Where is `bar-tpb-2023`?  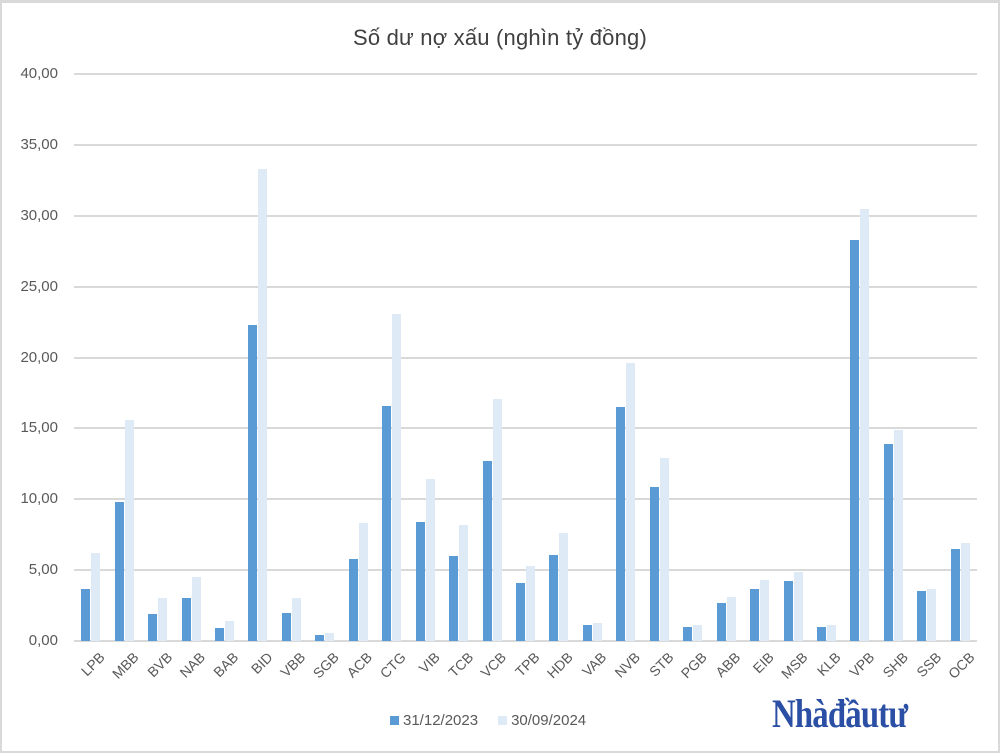
bar-tpb-2023 is located at coordinates (520, 611).